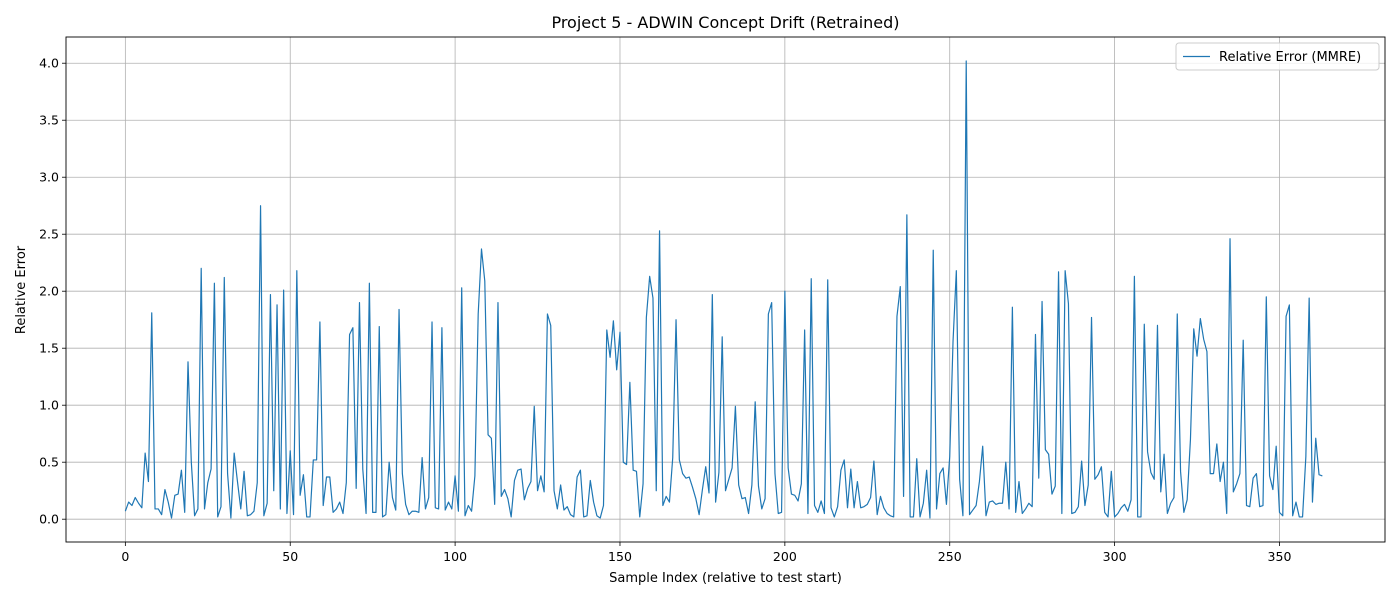 The image size is (1400, 600). What do you see at coordinates (49, 177) in the screenshot?
I see `y-tick-label: 3.0` at bounding box center [49, 177].